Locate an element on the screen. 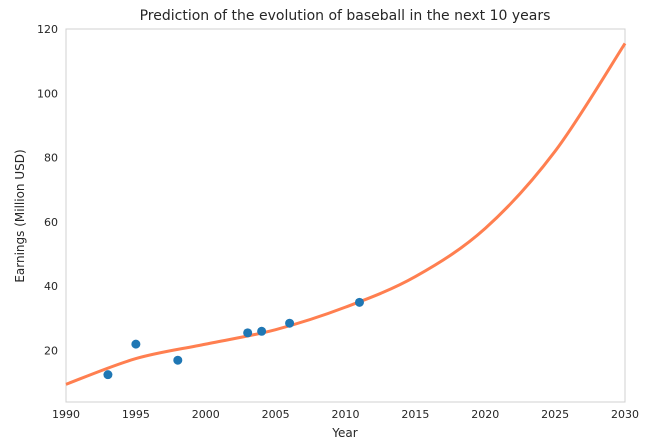  y-tick-label: 60 is located at coordinates (51, 222).